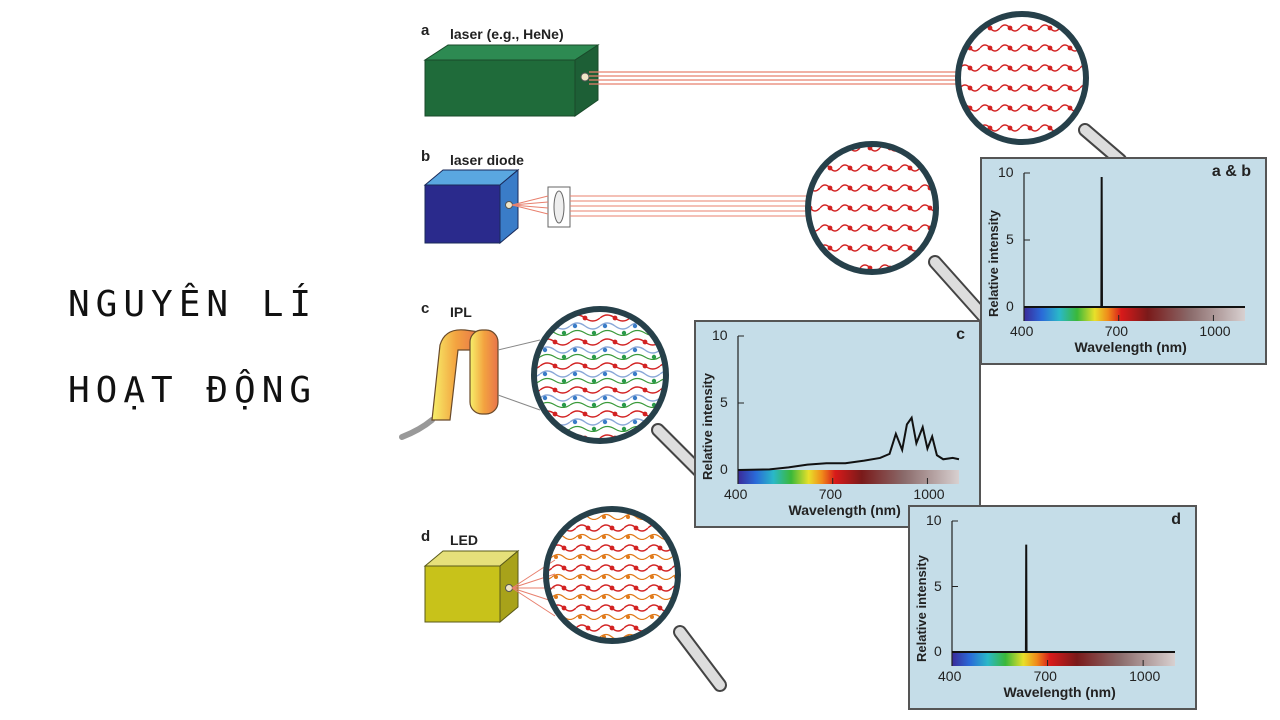 The width and height of the screenshot is (1280, 720). What do you see at coordinates (461, 312) in the screenshot?
I see `device-c-label: IPL` at bounding box center [461, 312].